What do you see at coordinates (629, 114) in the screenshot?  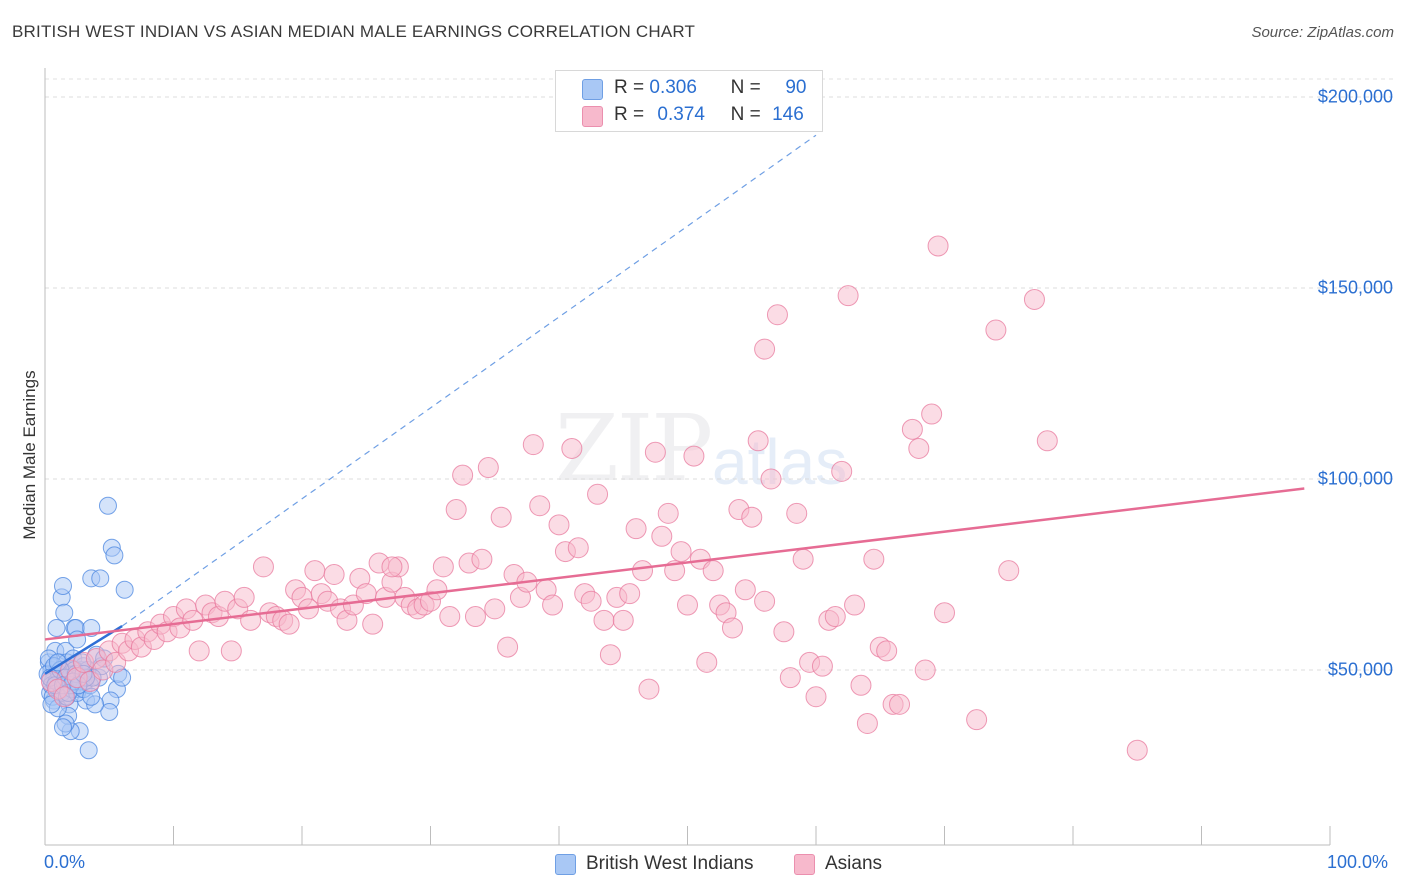 I see `legend-r-key: R =` at bounding box center [629, 114].